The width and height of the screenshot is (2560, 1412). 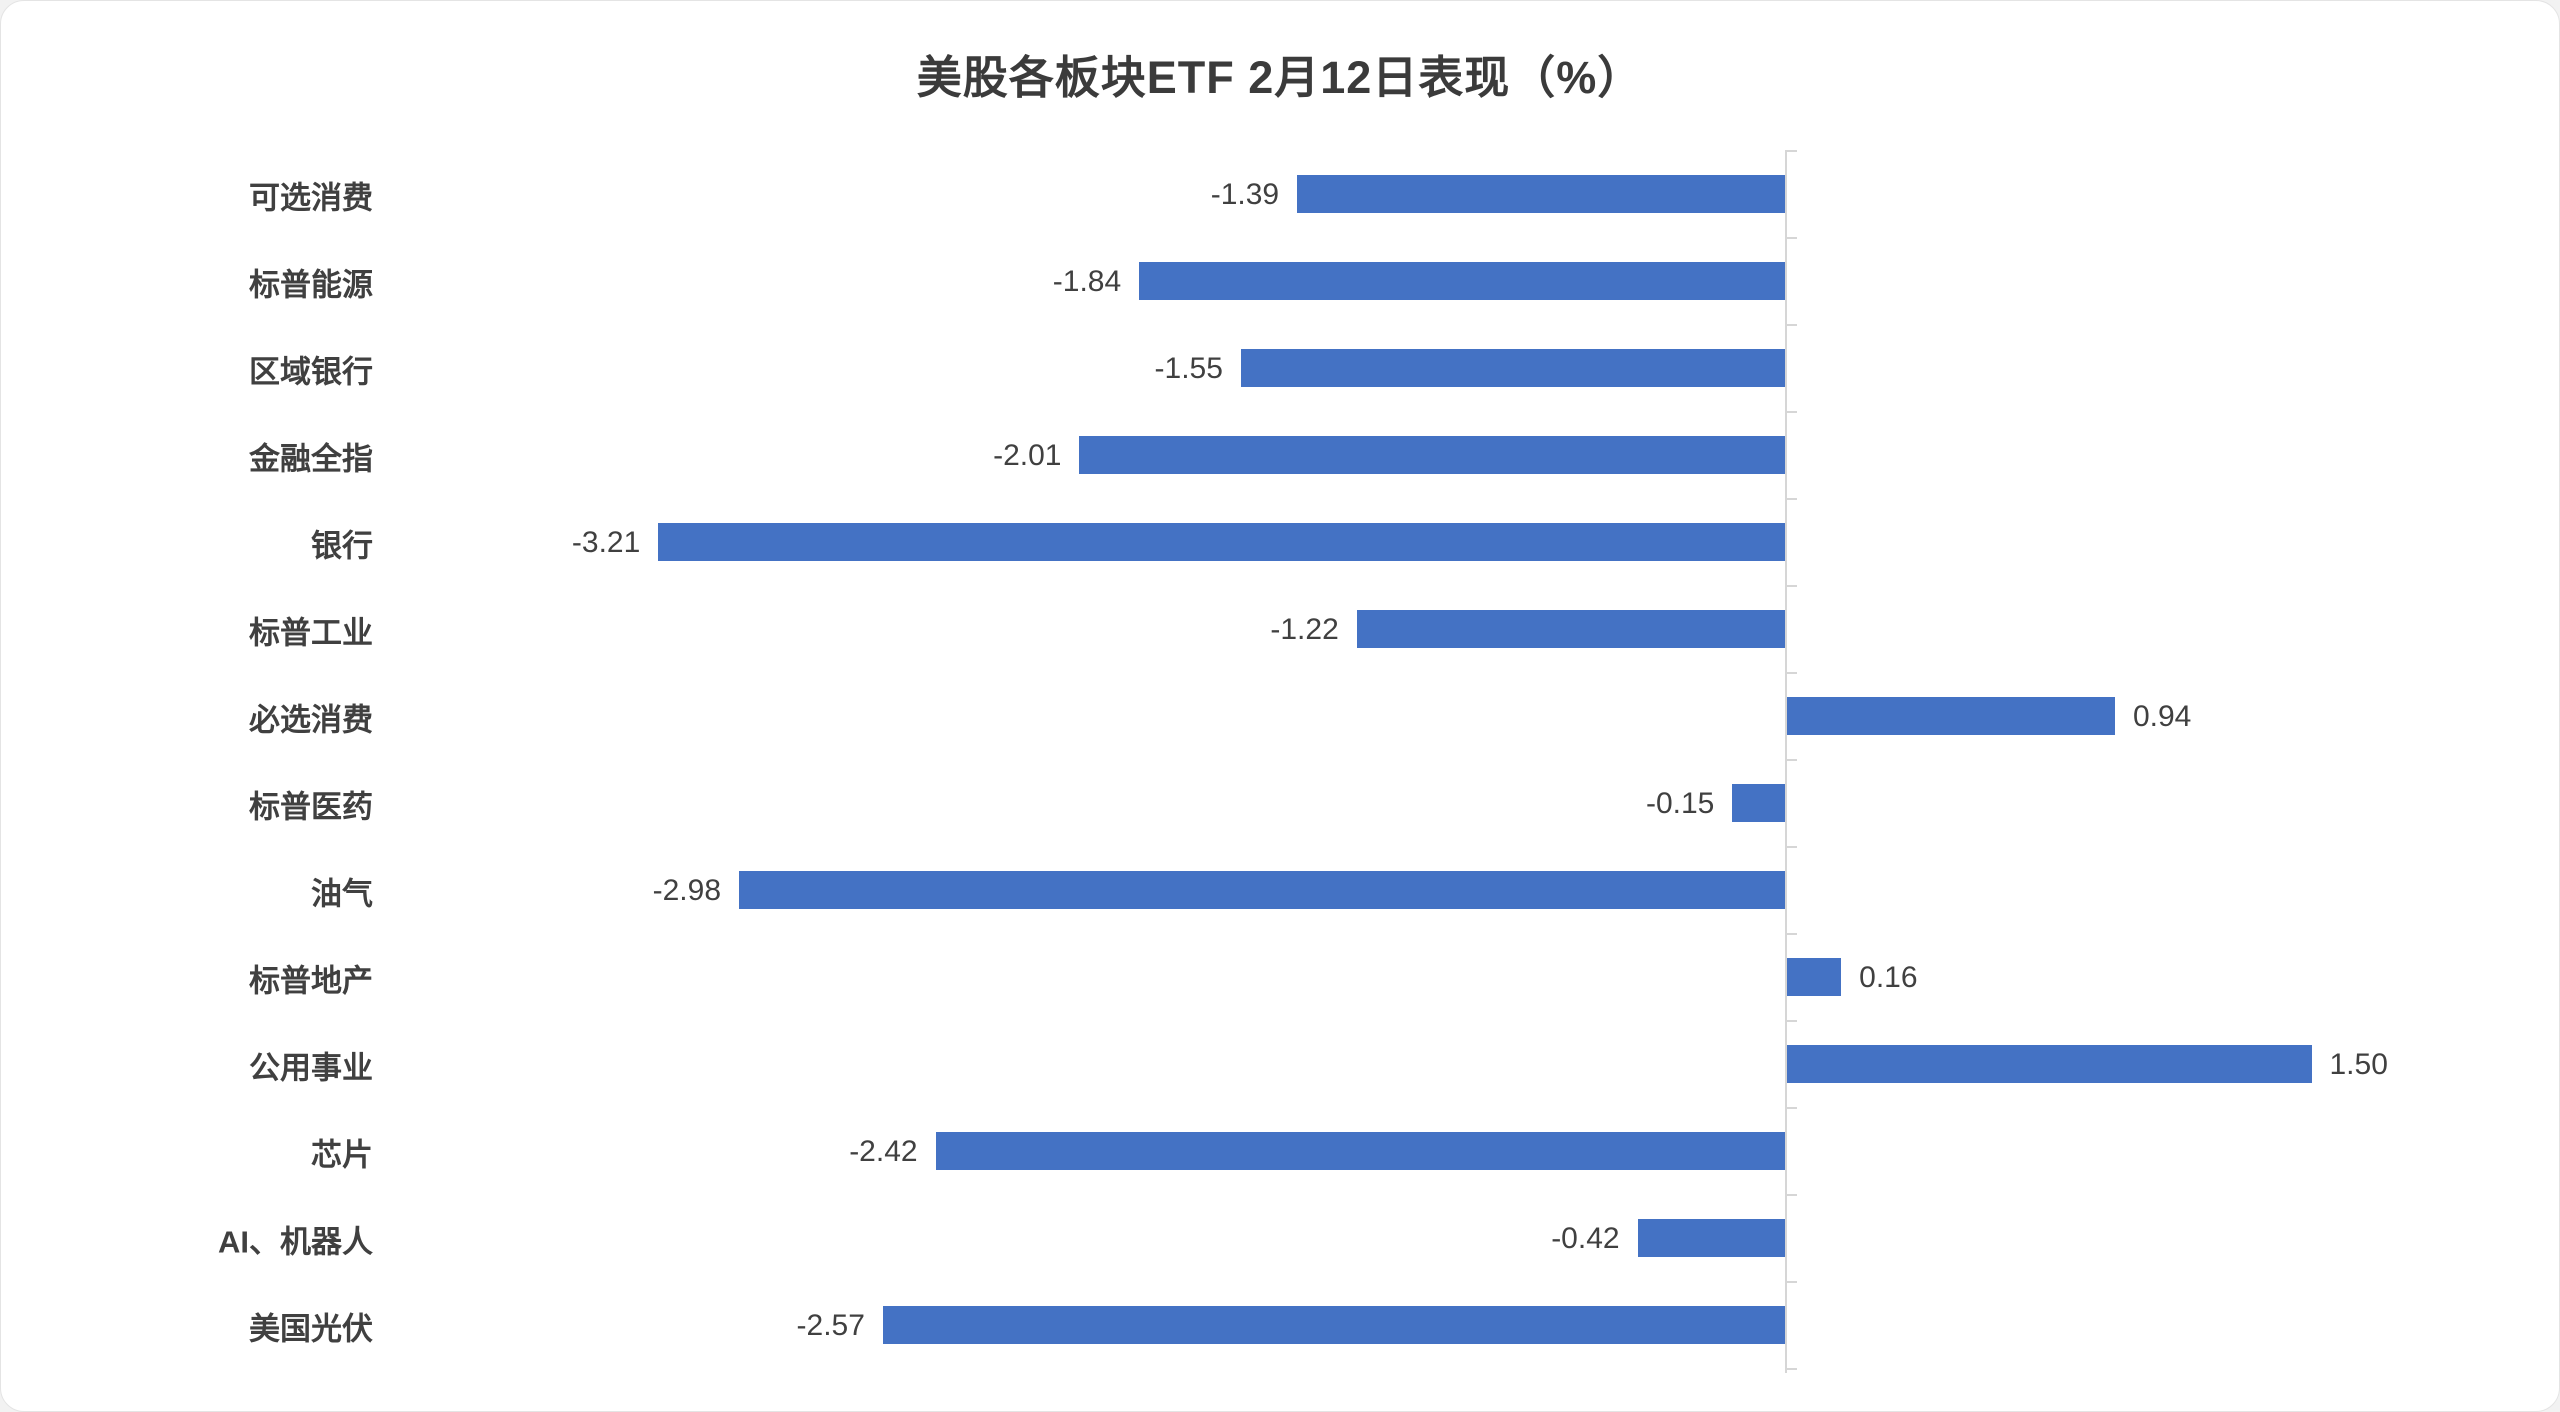 I want to click on category-label: 标普地产, so click(x=311, y=980).